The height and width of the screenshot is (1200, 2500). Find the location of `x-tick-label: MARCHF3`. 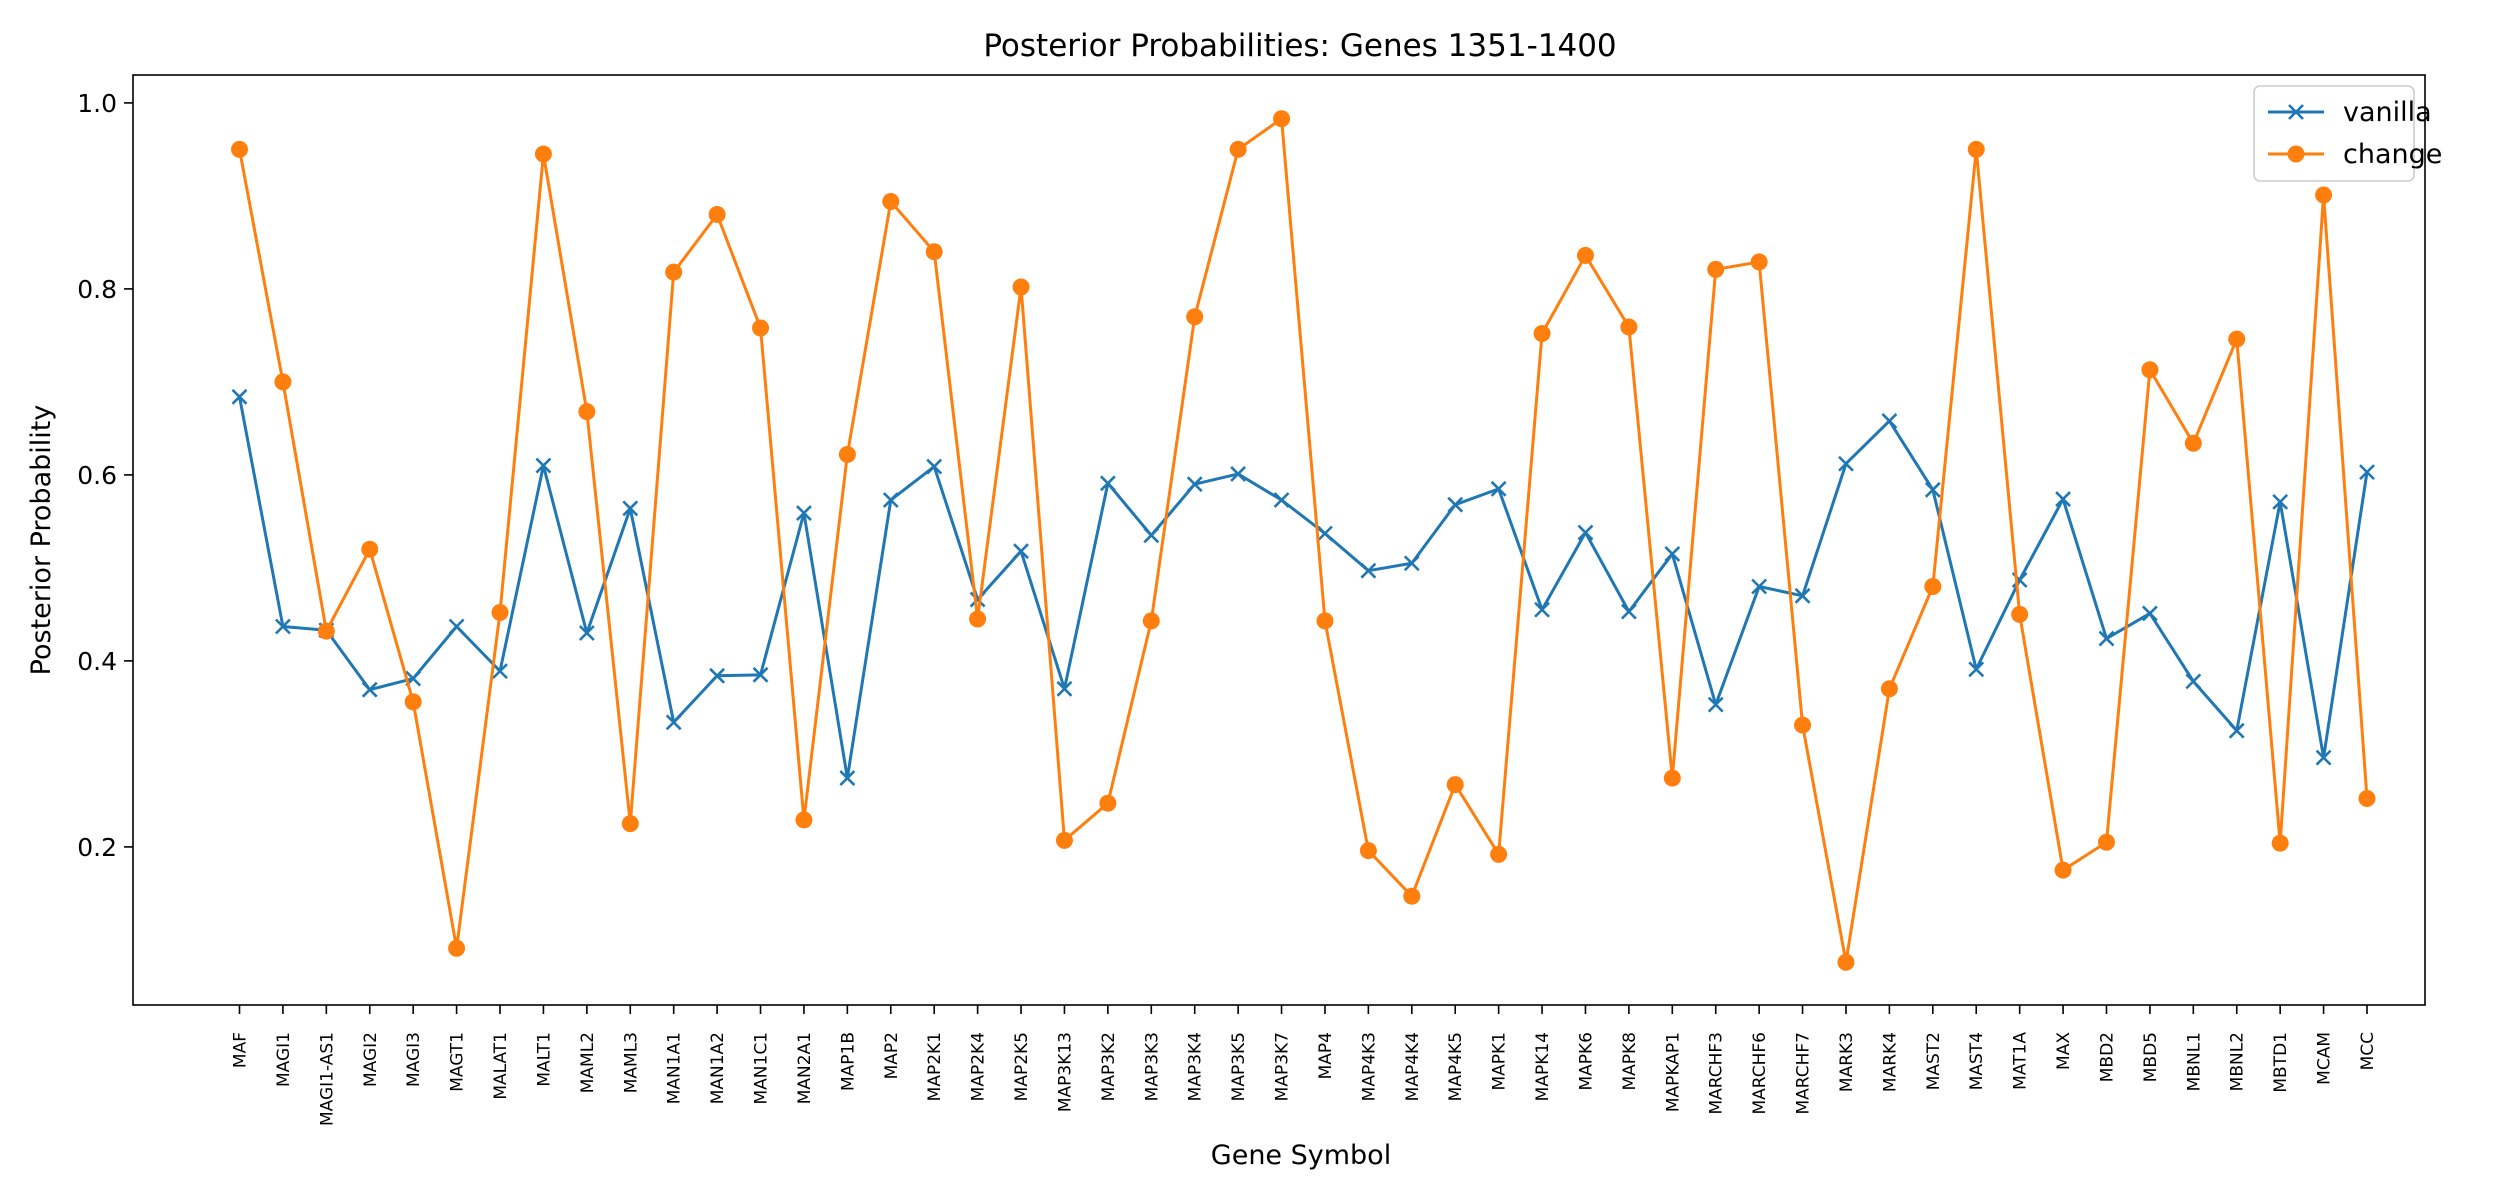

x-tick-label: MARCHF3 is located at coordinates (1717, 1073).